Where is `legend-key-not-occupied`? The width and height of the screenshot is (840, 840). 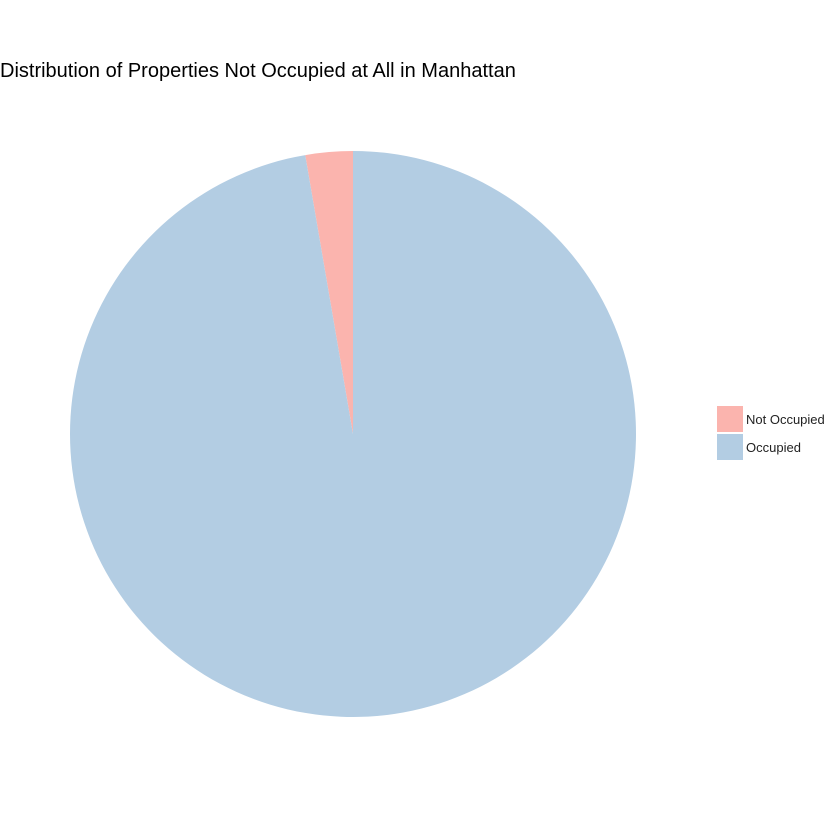 legend-key-not-occupied is located at coordinates (730, 419).